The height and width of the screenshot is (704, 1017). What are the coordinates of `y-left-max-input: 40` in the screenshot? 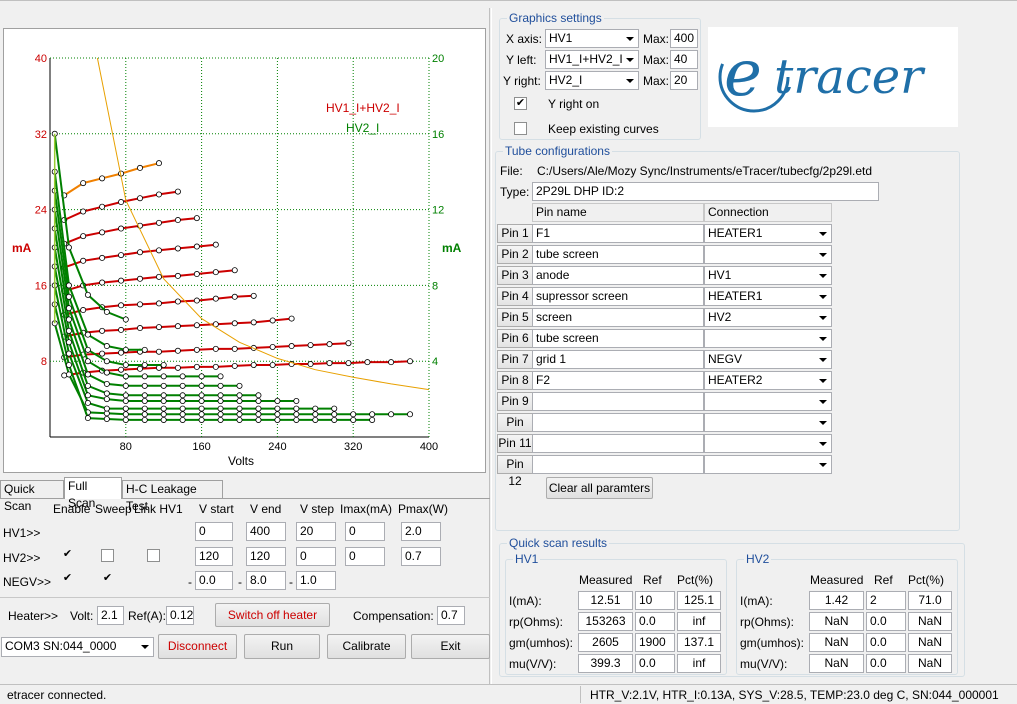 It's located at (684, 59).